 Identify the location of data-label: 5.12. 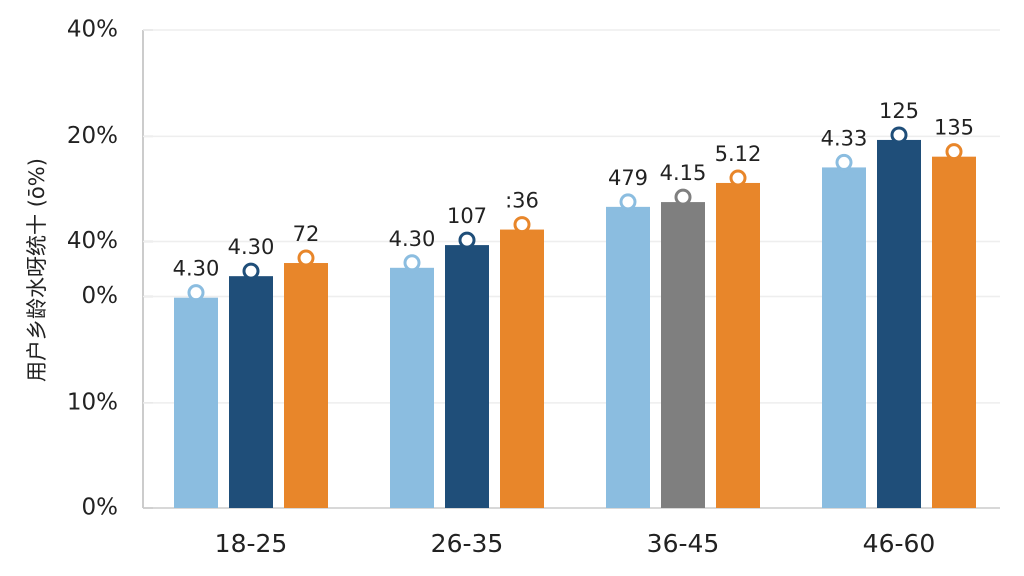
(738, 154).